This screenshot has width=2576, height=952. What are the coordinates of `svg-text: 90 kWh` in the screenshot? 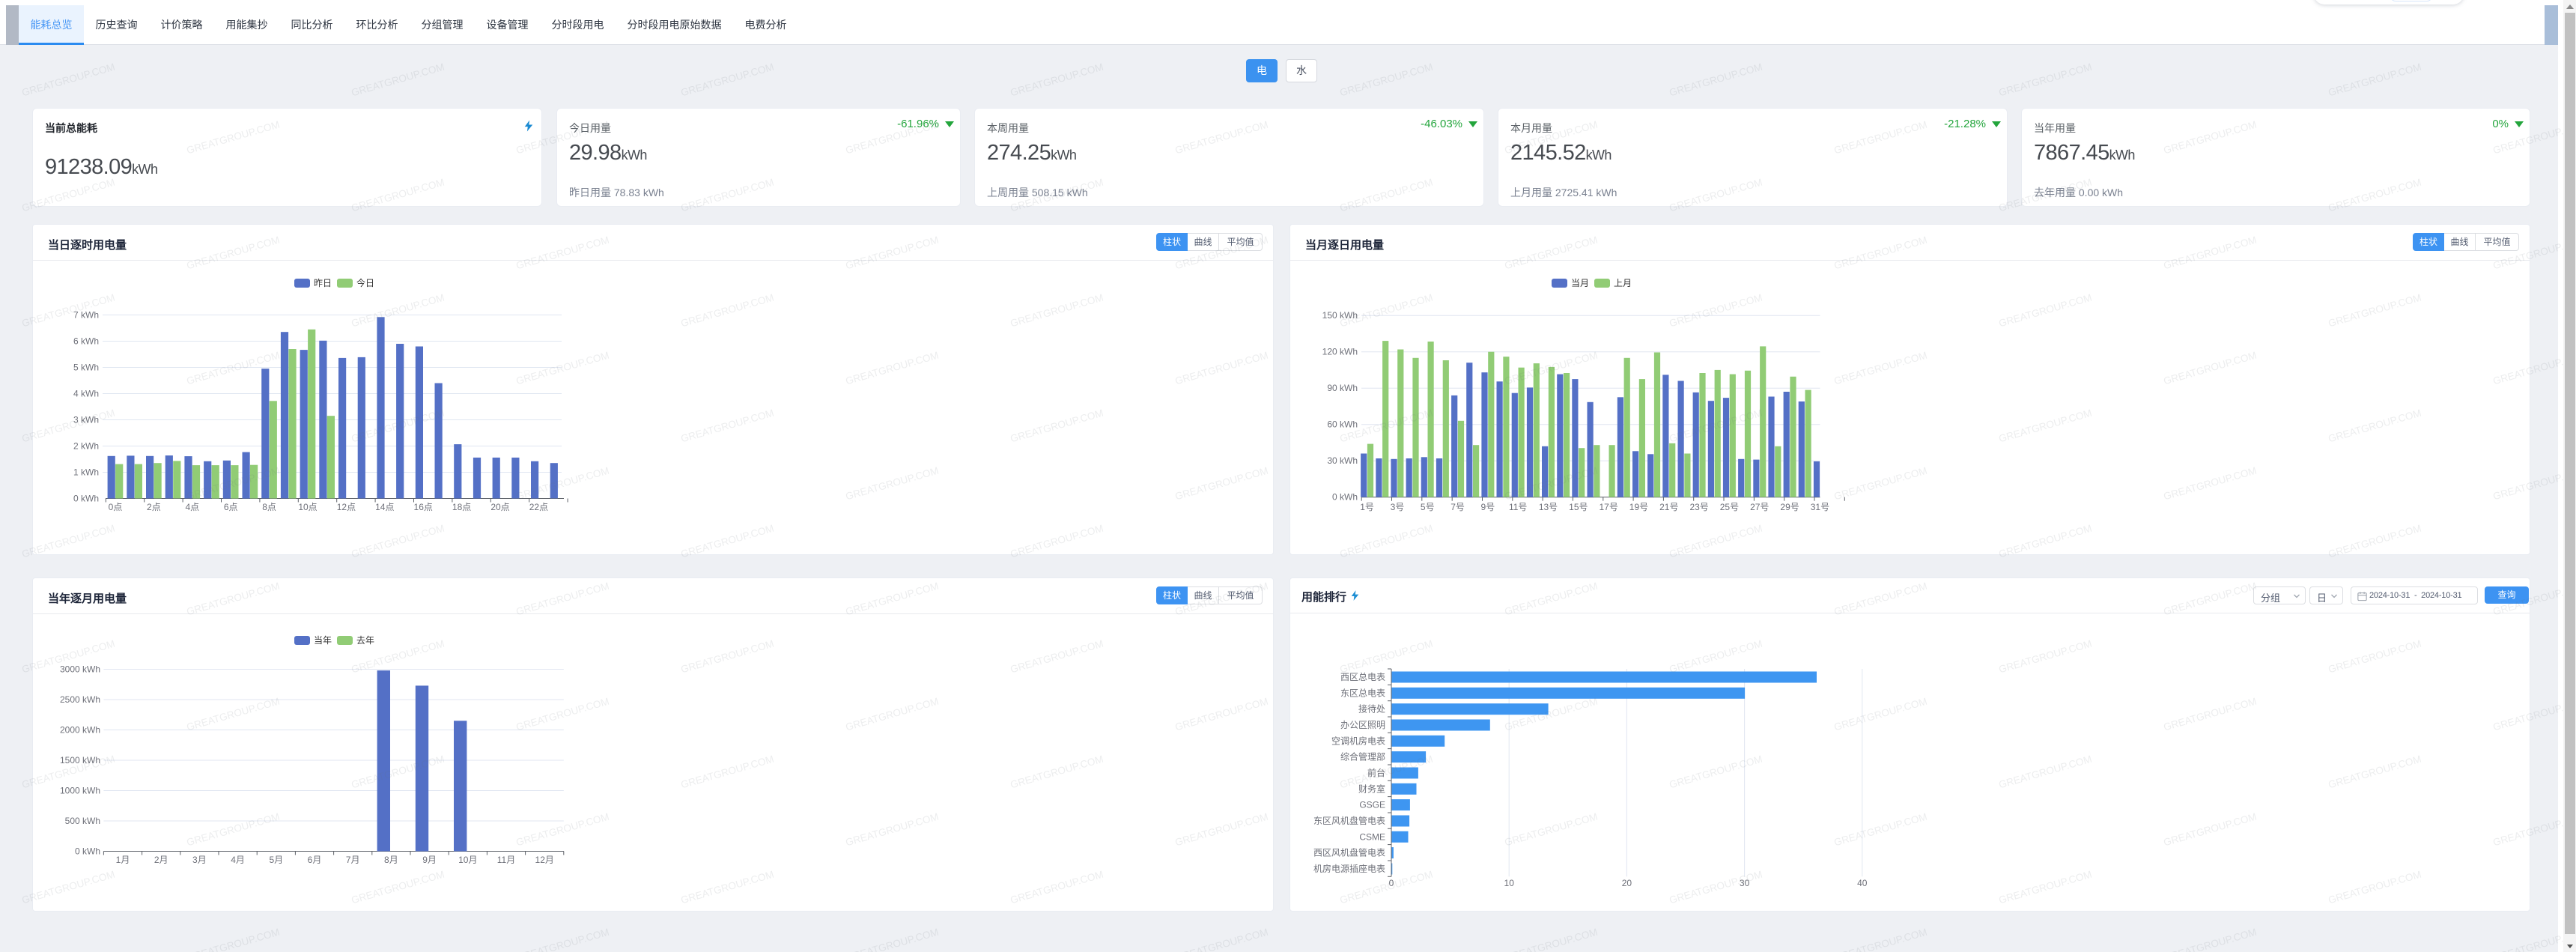 It's located at (1342, 388).